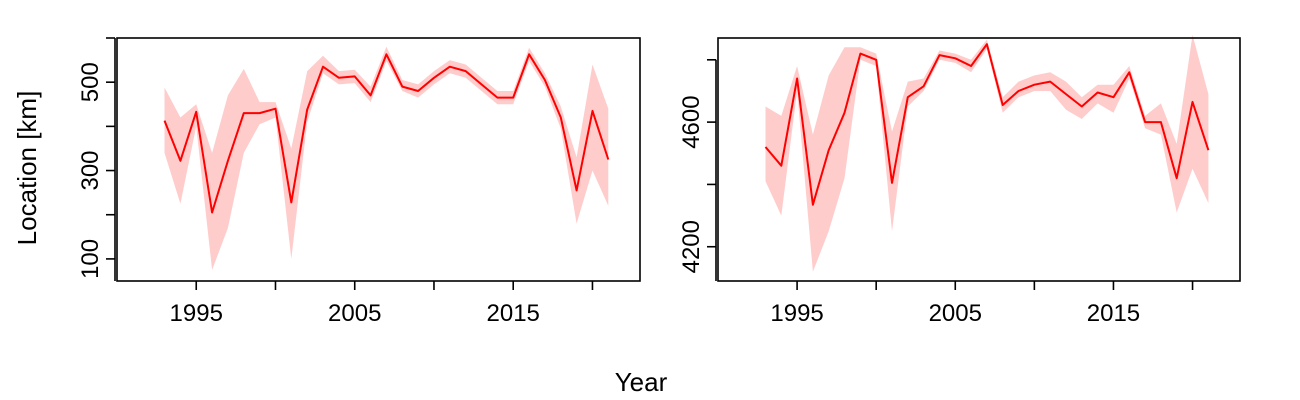  What do you see at coordinates (691, 246) in the screenshot?
I see `y-tick-label: 4200` at bounding box center [691, 246].